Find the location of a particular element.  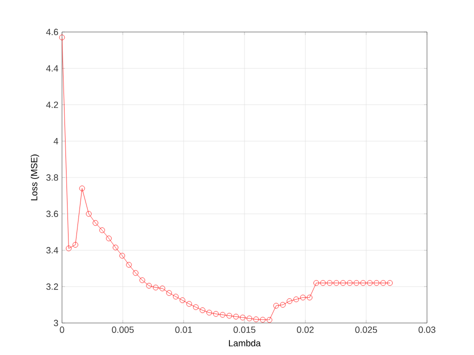

x-tick-label: 0 is located at coordinates (62, 329).